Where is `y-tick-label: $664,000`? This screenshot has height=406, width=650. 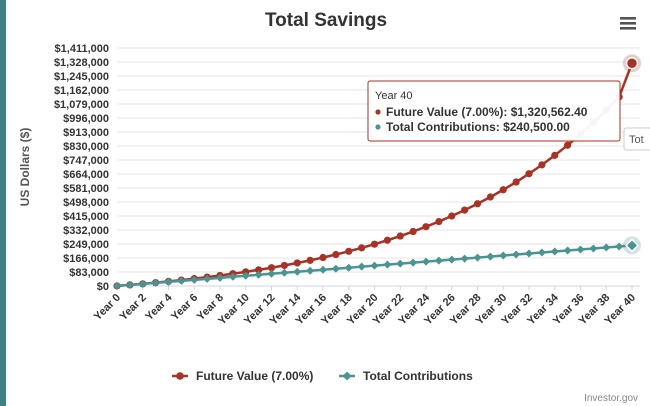
y-tick-label: $664,000 is located at coordinates (86, 175).